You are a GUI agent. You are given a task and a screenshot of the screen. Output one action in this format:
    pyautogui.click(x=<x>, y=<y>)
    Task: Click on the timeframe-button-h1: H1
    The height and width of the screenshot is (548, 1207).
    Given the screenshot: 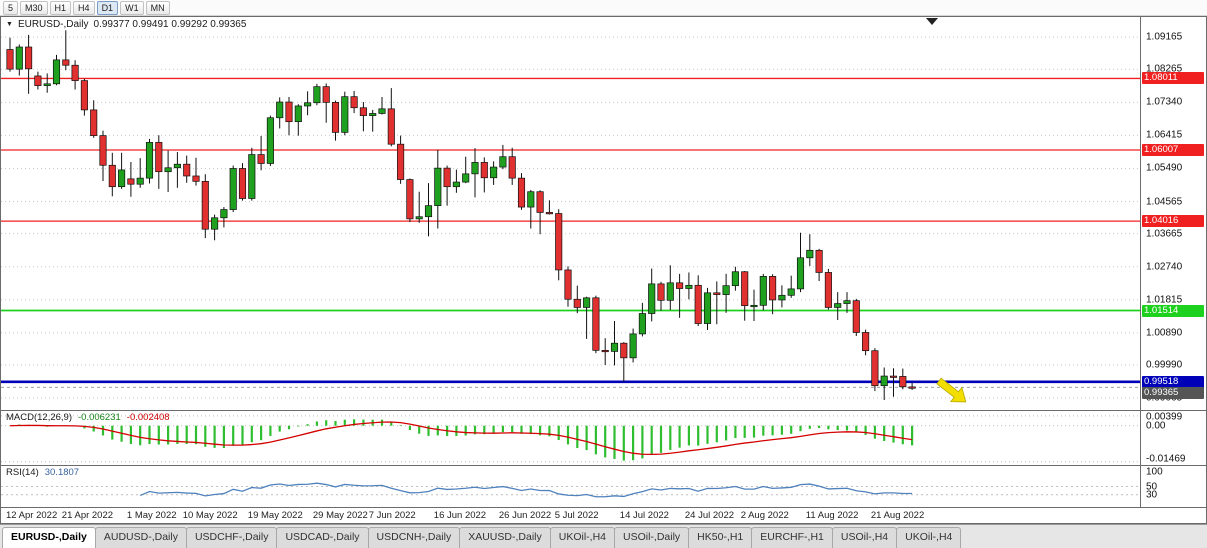 What is the action you would take?
    pyautogui.click(x=60, y=7)
    